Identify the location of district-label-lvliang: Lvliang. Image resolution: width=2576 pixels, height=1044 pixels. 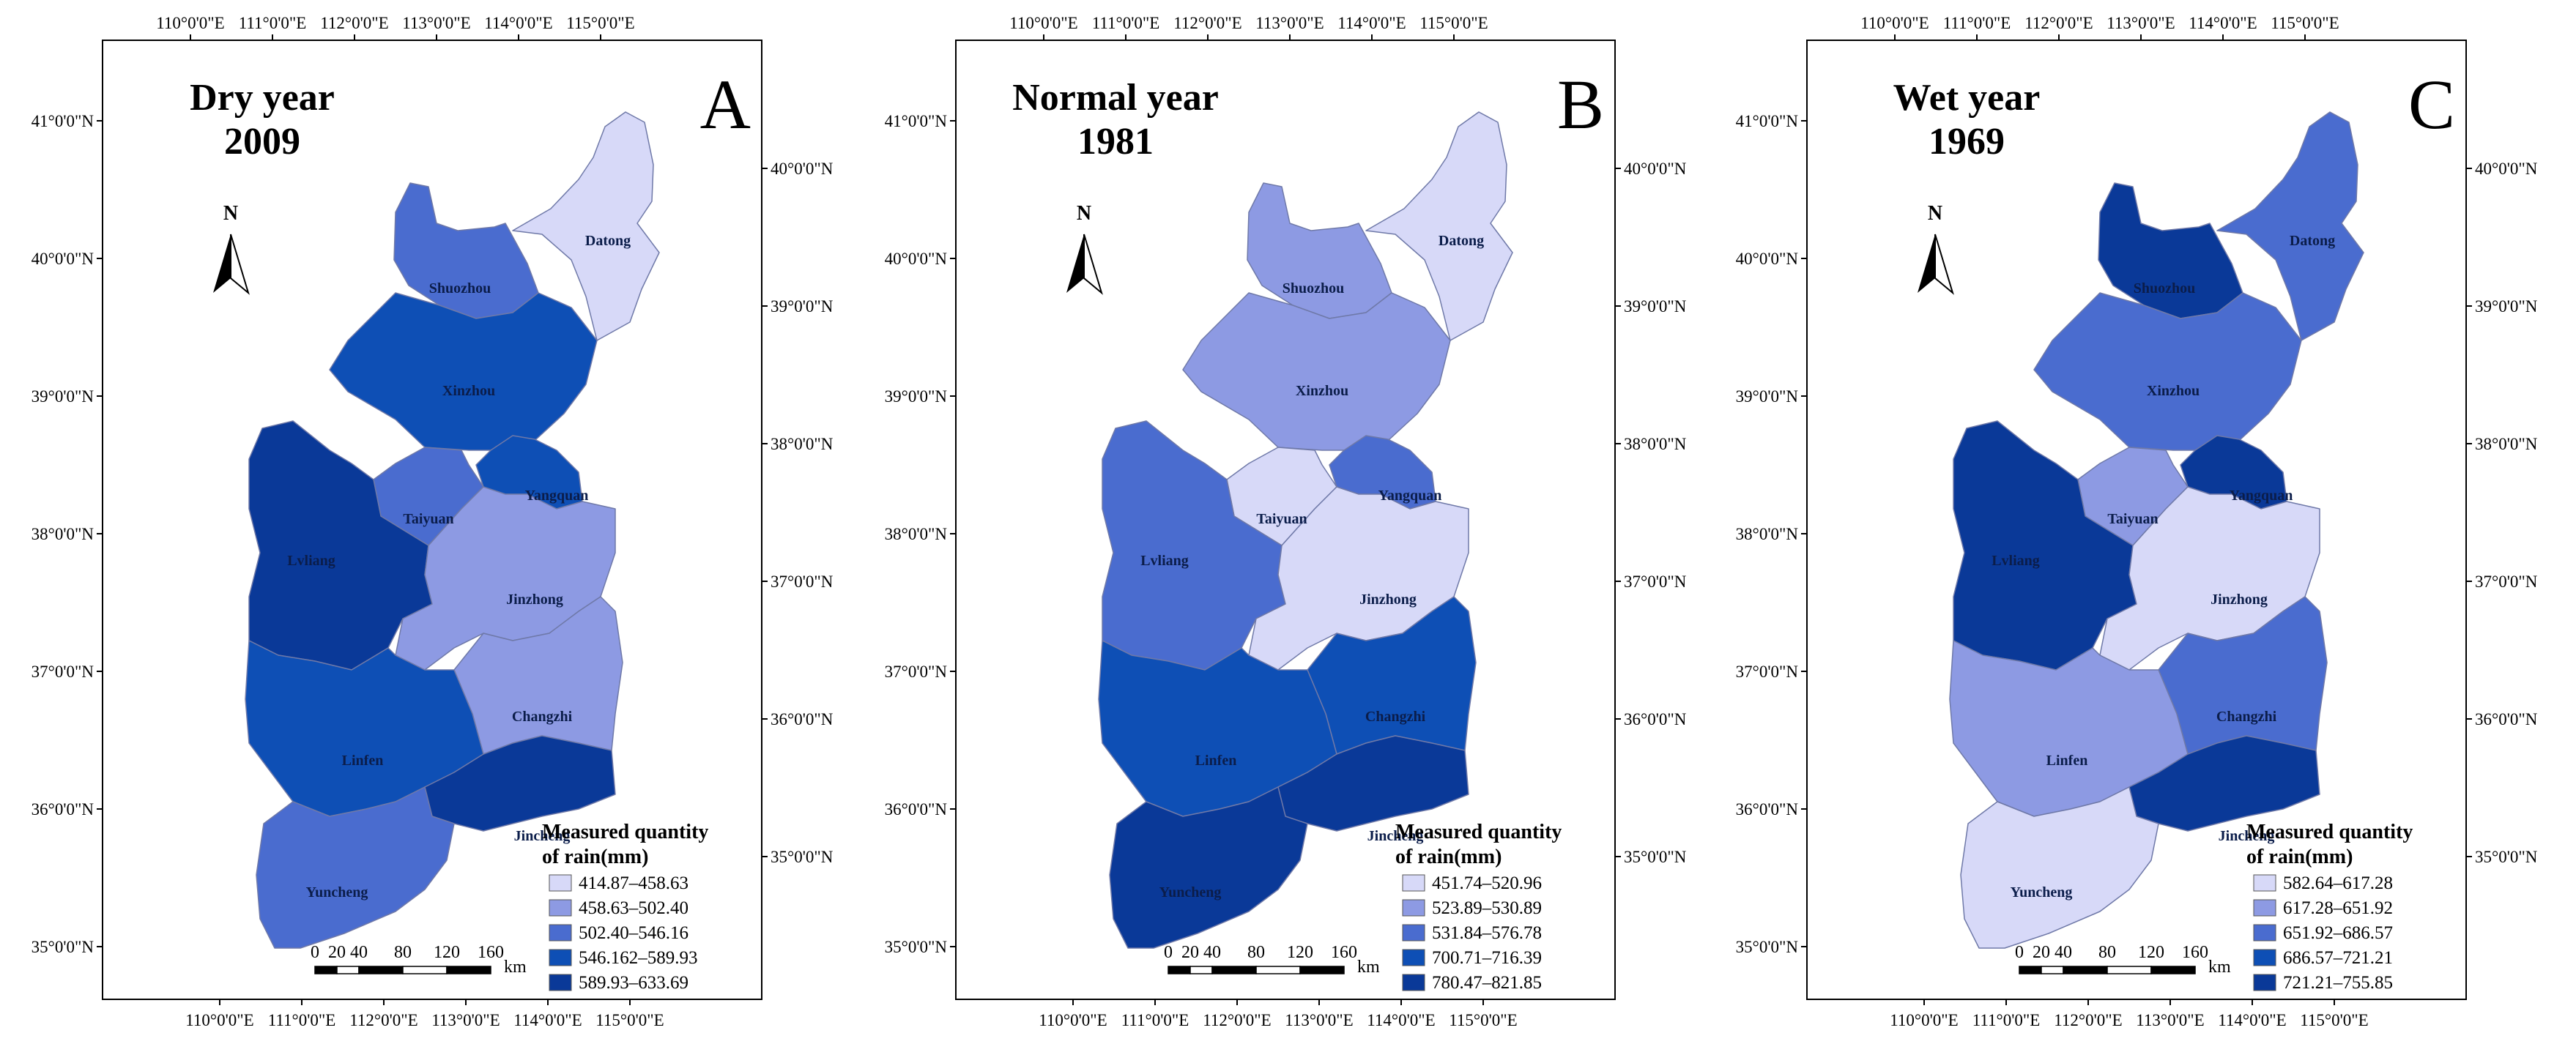
(2016, 561).